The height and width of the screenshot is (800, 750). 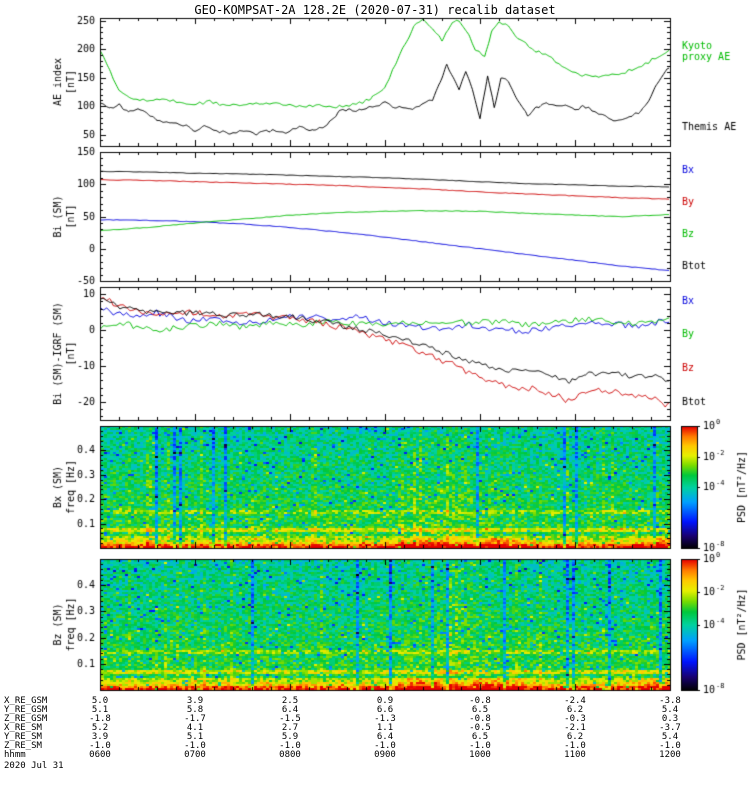 What do you see at coordinates (385, 710) in the screenshot?
I see `footer-value: 6.6` at bounding box center [385, 710].